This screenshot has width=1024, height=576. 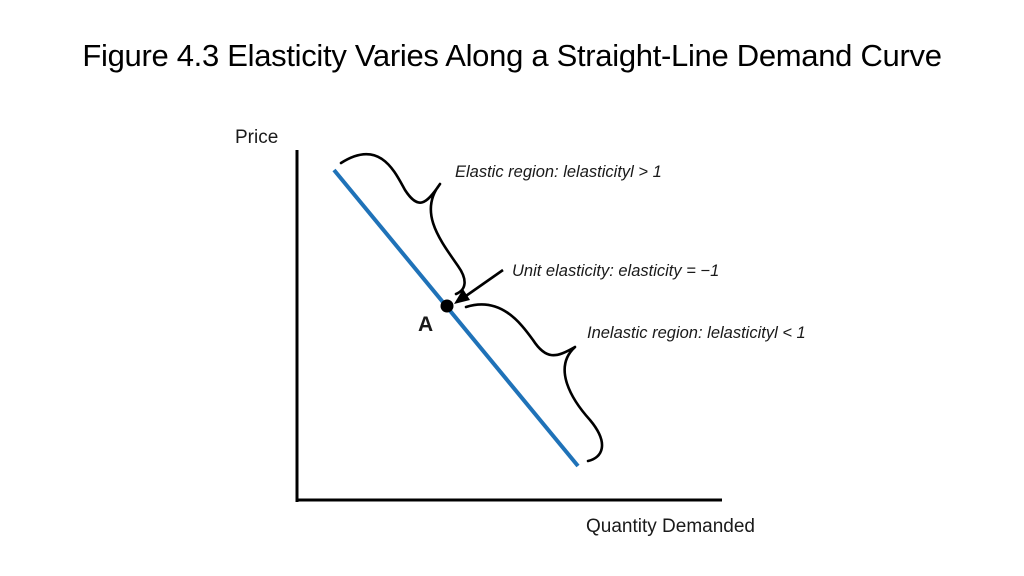 I want to click on inelastic-region-brace, so click(x=534, y=383).